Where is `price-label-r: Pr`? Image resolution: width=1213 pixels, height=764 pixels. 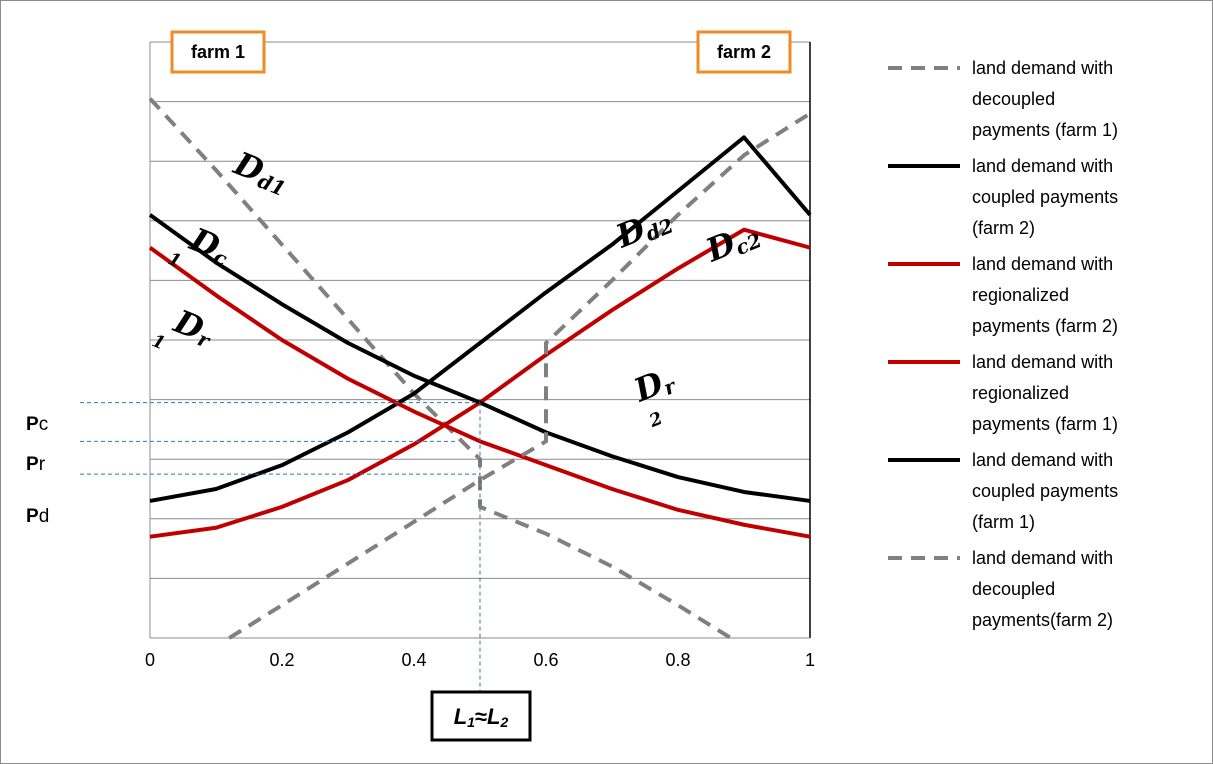
price-label-r: Pr is located at coordinates (36, 464).